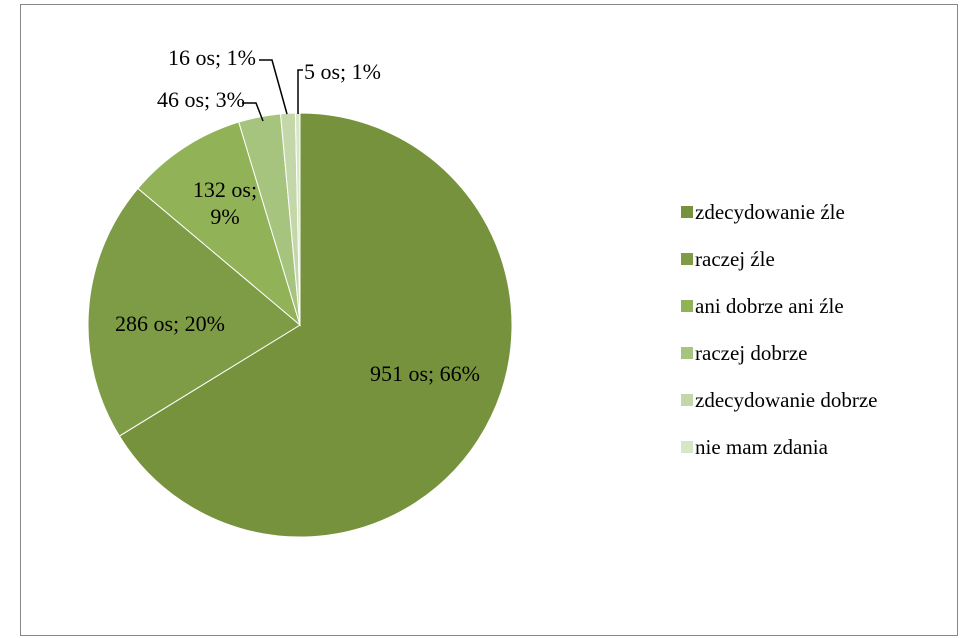 Image resolution: width=960 pixels, height=638 pixels. What do you see at coordinates (425, 373) in the screenshot?
I see `data-label: 951 os; 66%` at bounding box center [425, 373].